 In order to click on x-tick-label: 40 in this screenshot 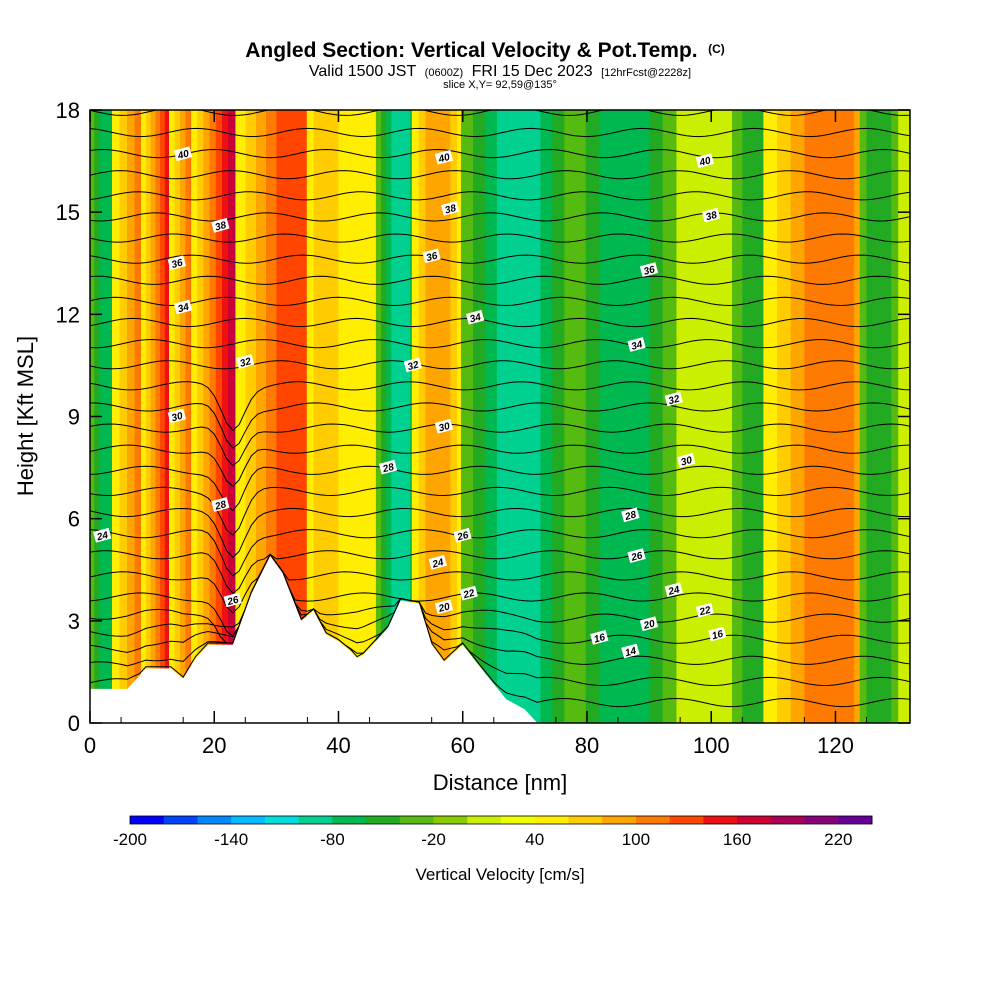, I will do `click(338, 745)`.